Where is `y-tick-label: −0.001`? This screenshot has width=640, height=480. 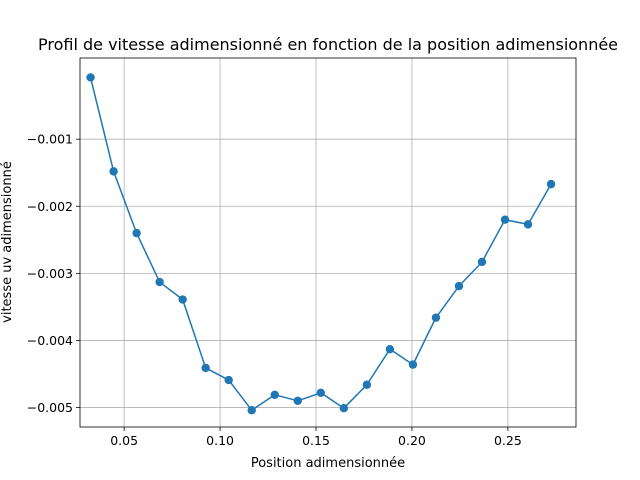
y-tick-label: −0.001 is located at coordinates (50, 139).